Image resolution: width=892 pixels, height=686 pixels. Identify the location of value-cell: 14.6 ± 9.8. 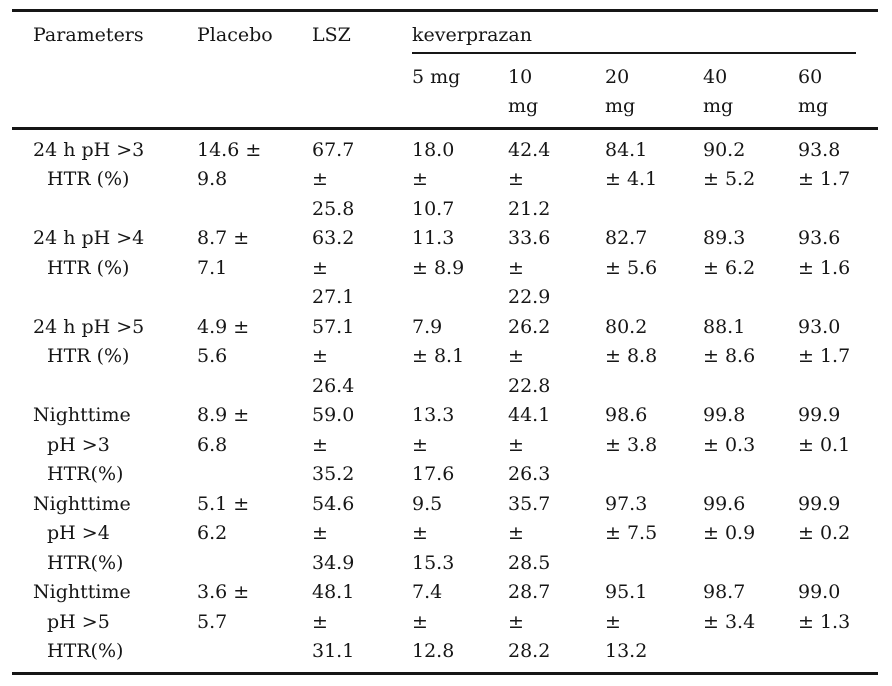
(229, 164).